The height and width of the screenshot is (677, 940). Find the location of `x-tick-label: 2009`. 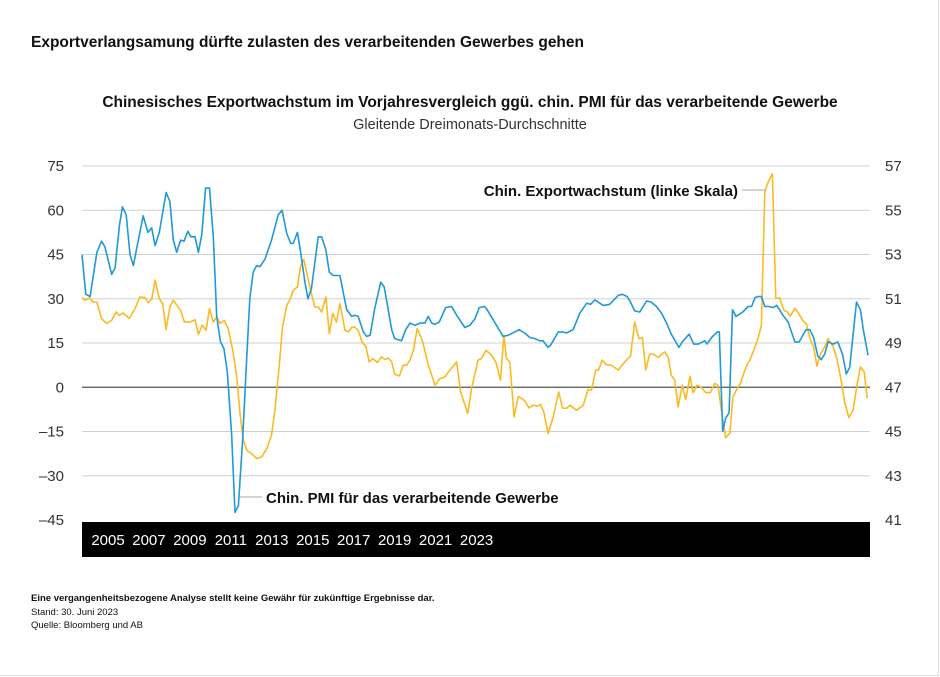

x-tick-label: 2009 is located at coordinates (189, 540).